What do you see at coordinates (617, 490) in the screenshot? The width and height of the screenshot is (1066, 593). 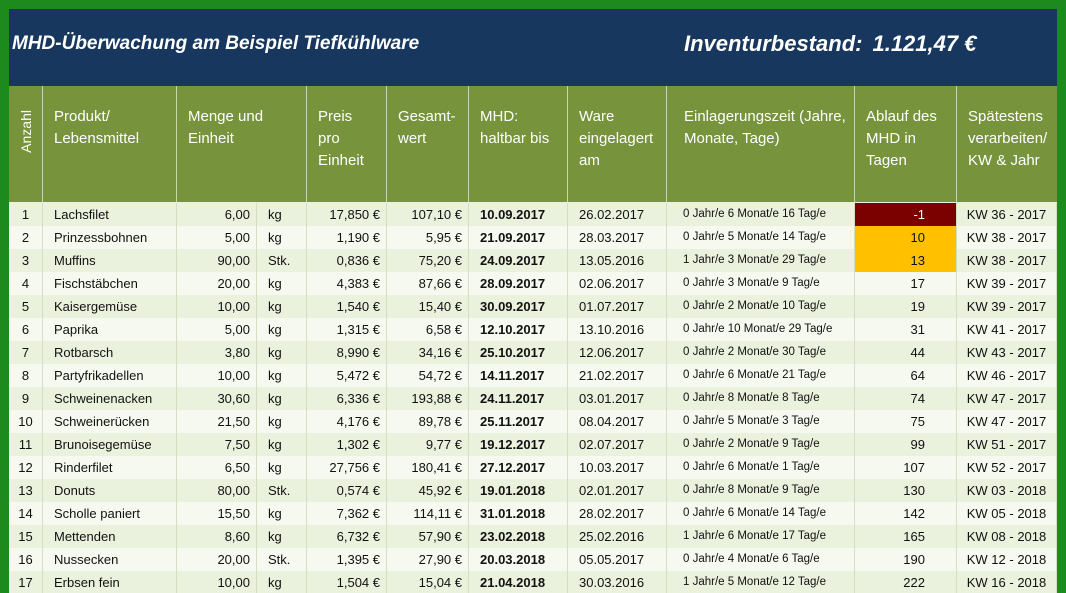 I see `cell-eingelagert: 02.01.2017` at bounding box center [617, 490].